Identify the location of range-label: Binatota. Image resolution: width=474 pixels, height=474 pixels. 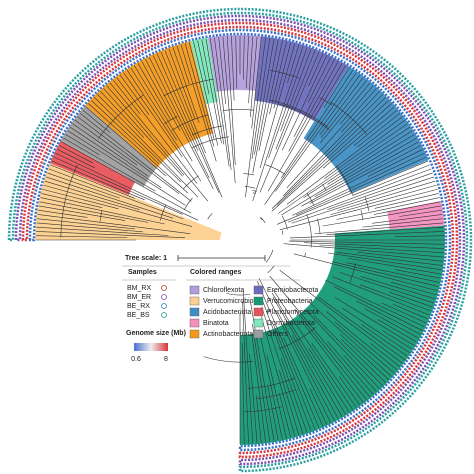
(216, 323).